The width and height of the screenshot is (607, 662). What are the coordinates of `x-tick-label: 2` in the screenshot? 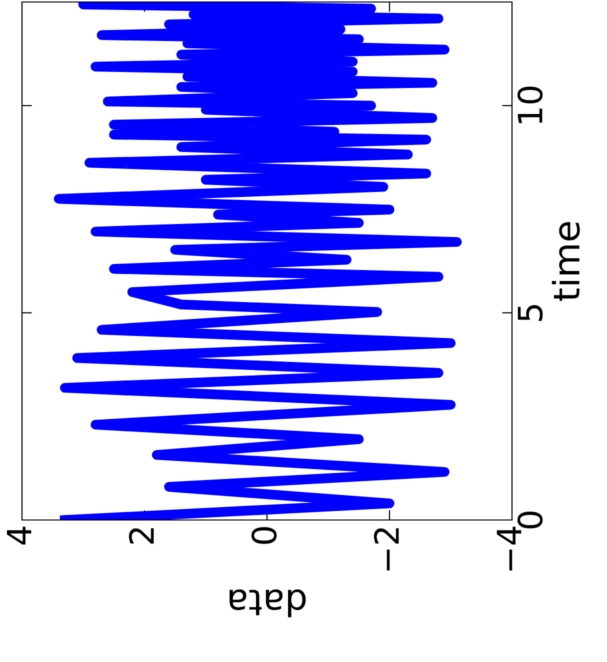 It's located at (141, 536).